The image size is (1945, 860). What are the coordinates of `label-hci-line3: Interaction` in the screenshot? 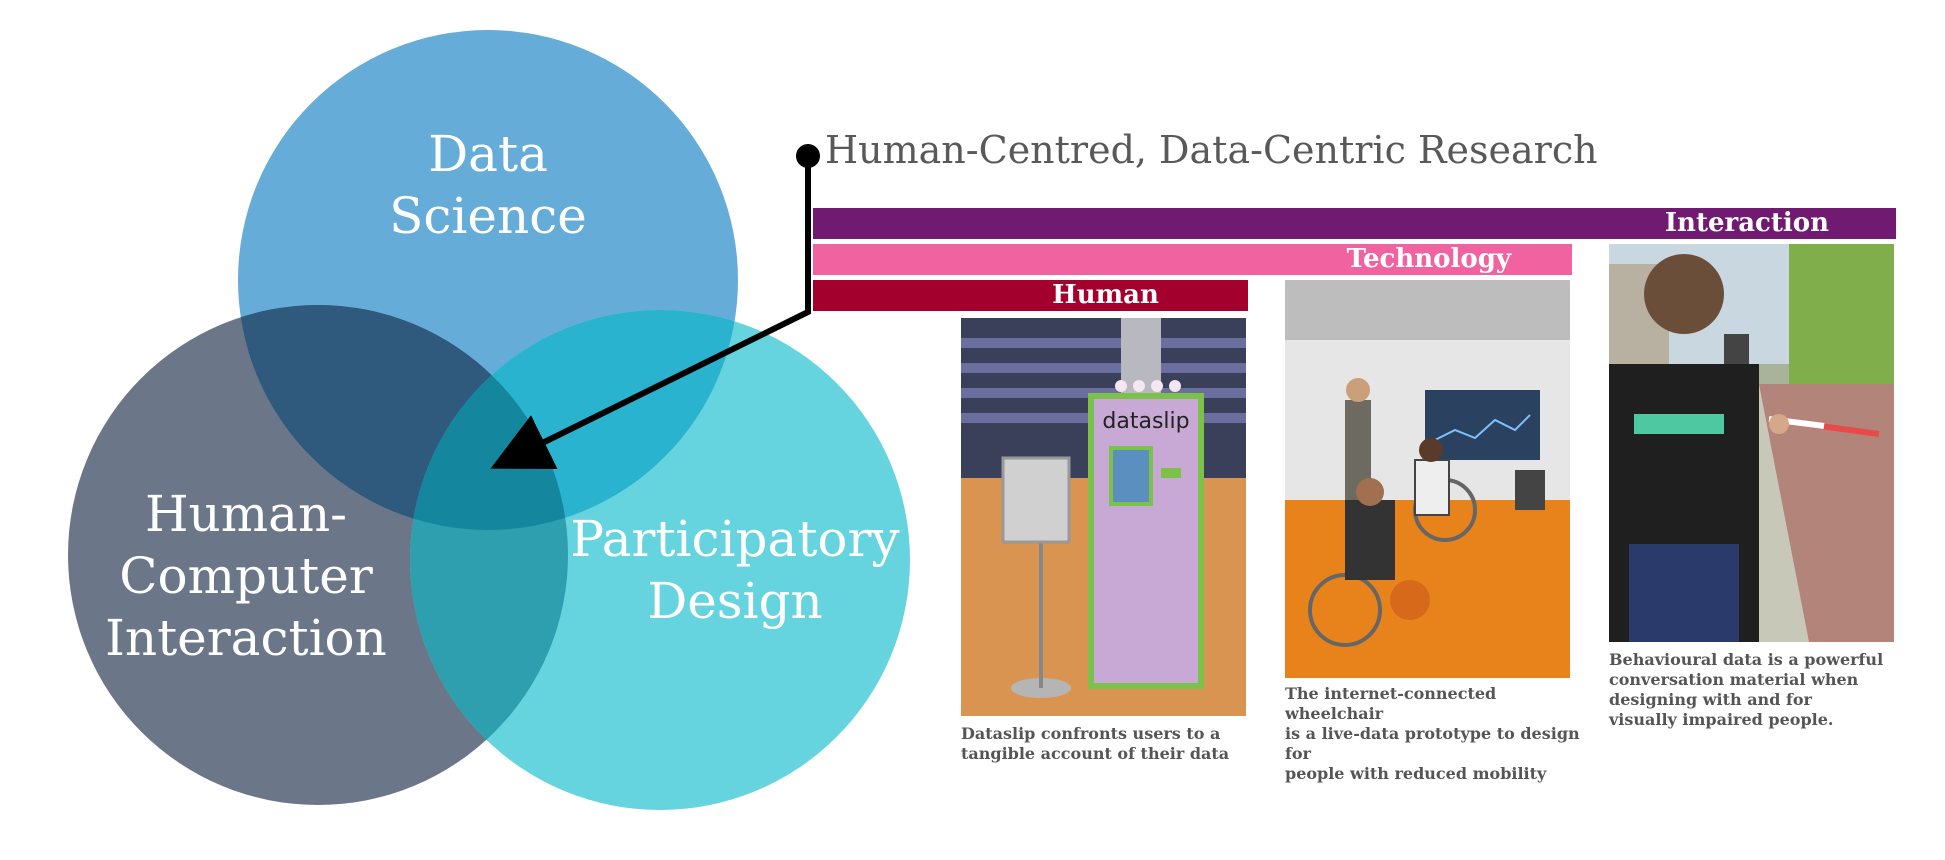 It's located at (246, 638).